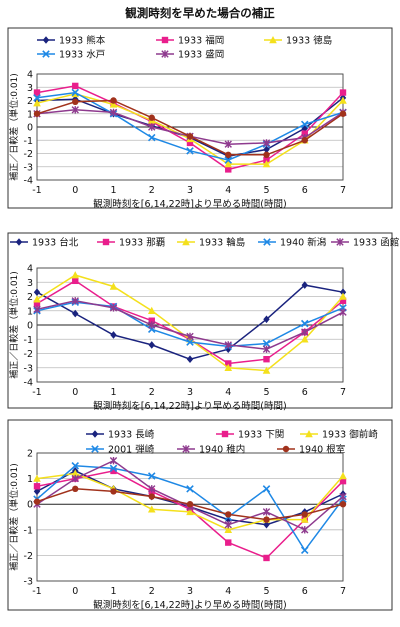 The height and width of the screenshot is (627, 400). I want to click on legend-item: 1933 熊本, so click(71, 41).